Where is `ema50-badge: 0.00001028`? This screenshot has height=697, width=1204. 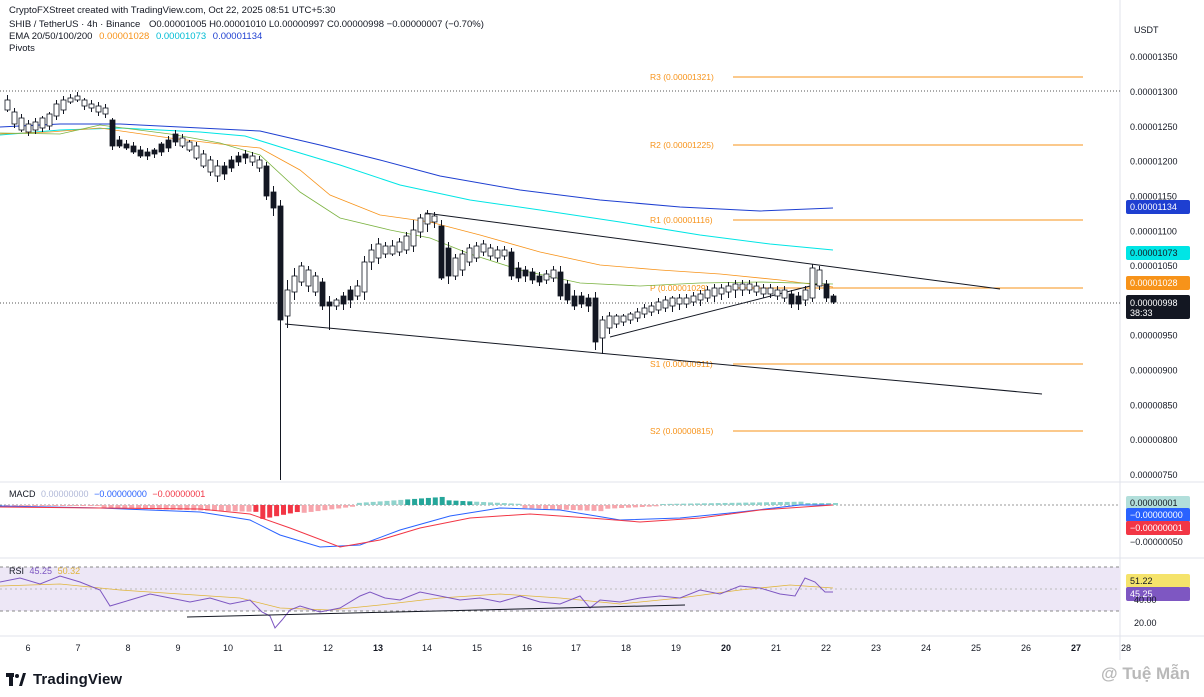
ema50-badge: 0.00001028 is located at coordinates (1154, 283).